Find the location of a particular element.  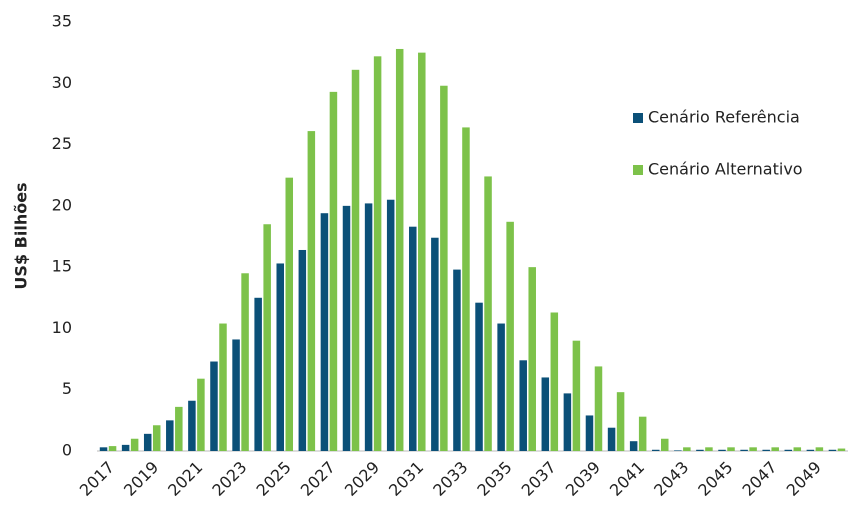

x-tick-label: 2029 is located at coordinates (362, 479).